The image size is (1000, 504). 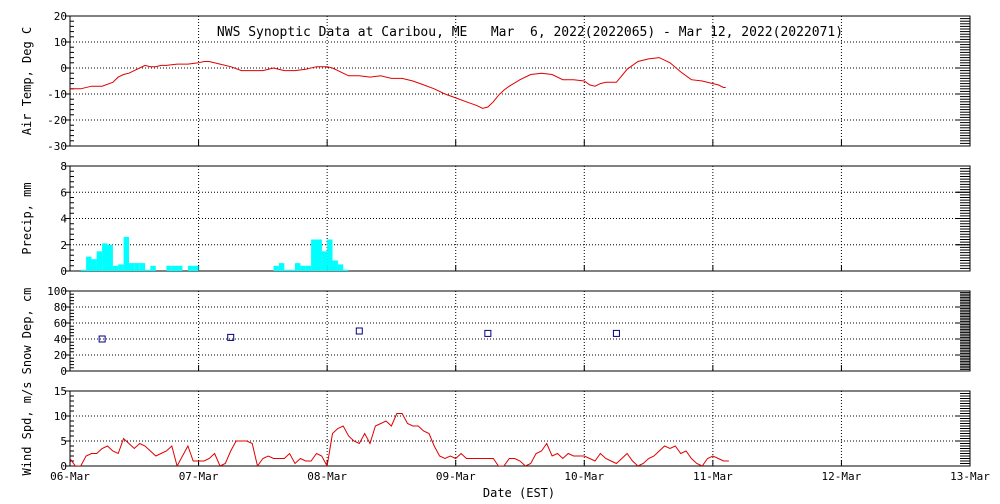 What do you see at coordinates (214, 253) in the screenshot?
I see `precip-marks` at bounding box center [214, 253].